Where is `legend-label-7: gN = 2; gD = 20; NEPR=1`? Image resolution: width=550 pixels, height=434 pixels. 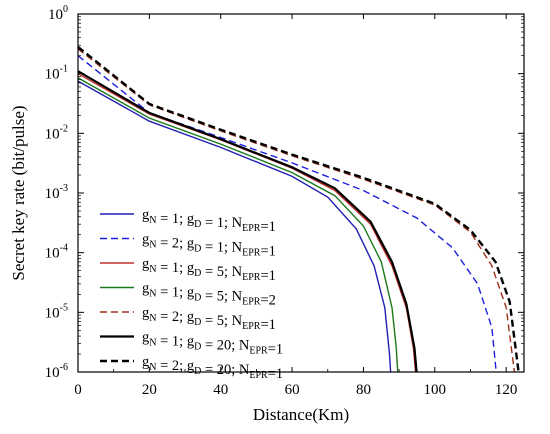 legend-label-7: gN = 2; gD = 20; NEPR=1 is located at coordinates (212, 368).